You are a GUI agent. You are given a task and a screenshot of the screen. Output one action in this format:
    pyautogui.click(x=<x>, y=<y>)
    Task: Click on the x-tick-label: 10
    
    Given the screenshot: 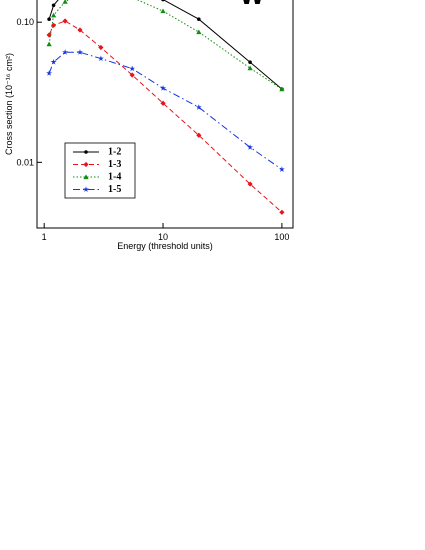 What is the action you would take?
    pyautogui.click(x=163, y=237)
    